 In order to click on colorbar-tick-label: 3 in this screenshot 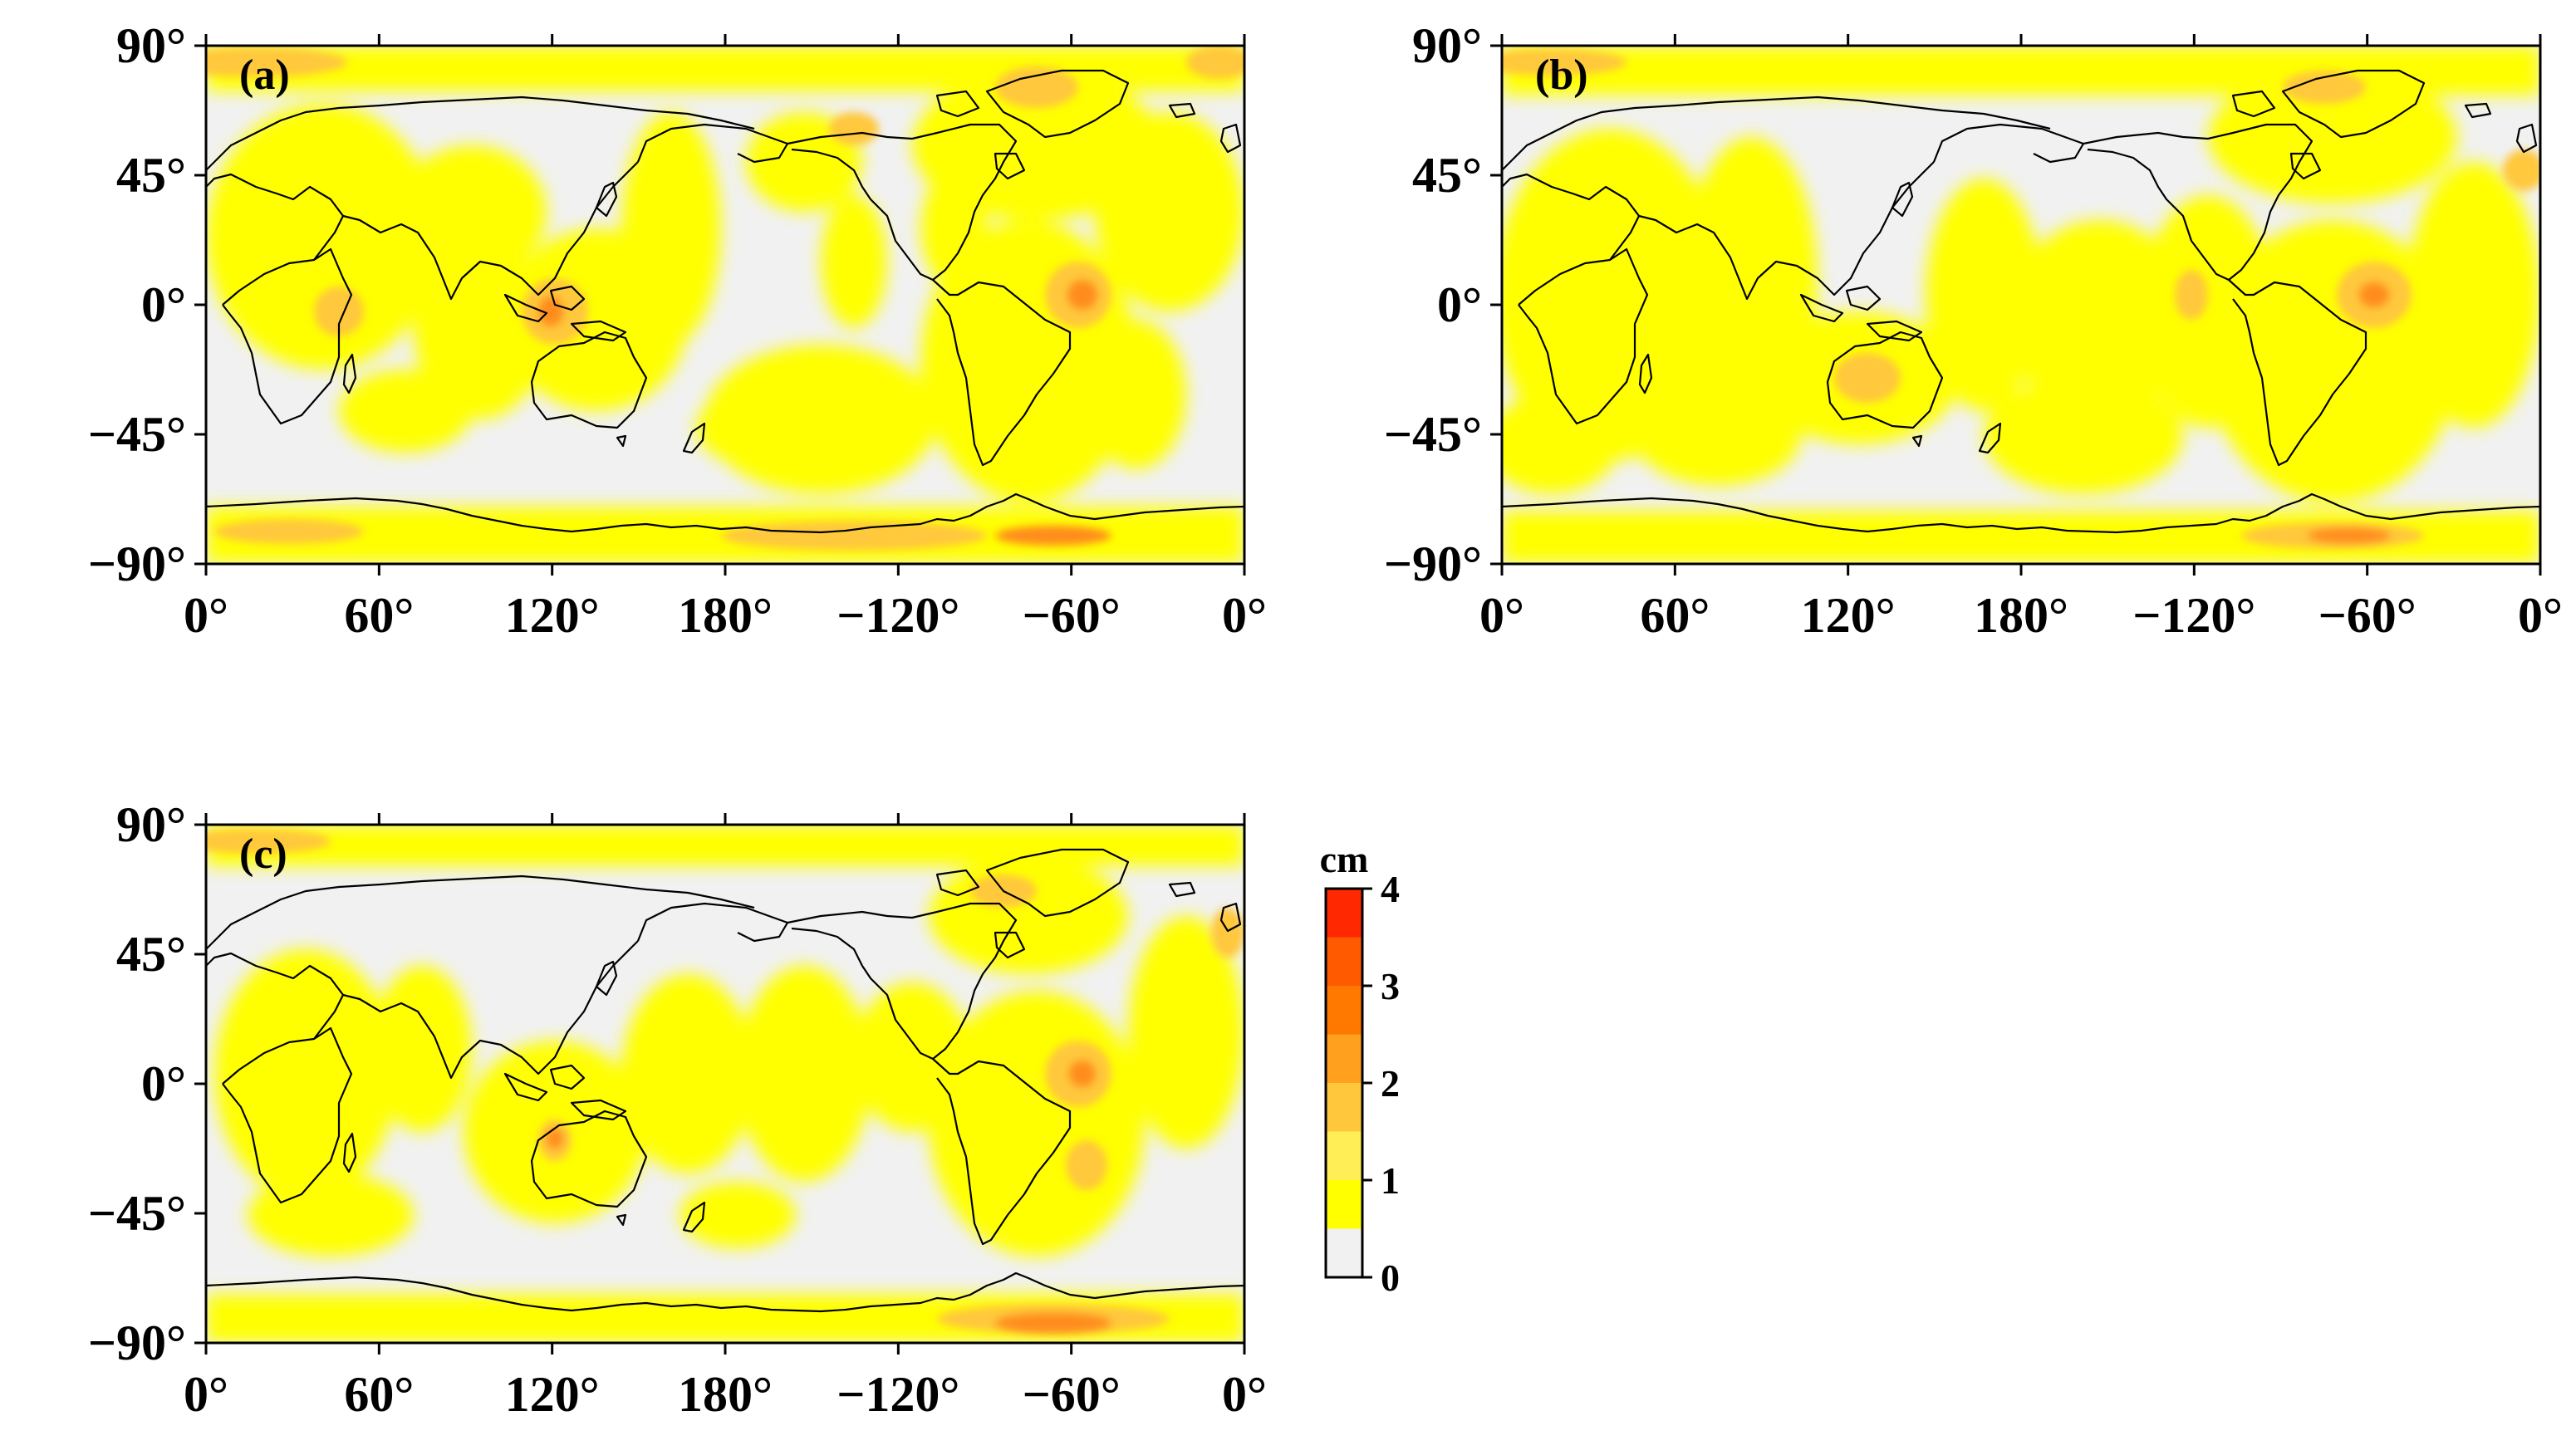, I will do `click(1390, 986)`.